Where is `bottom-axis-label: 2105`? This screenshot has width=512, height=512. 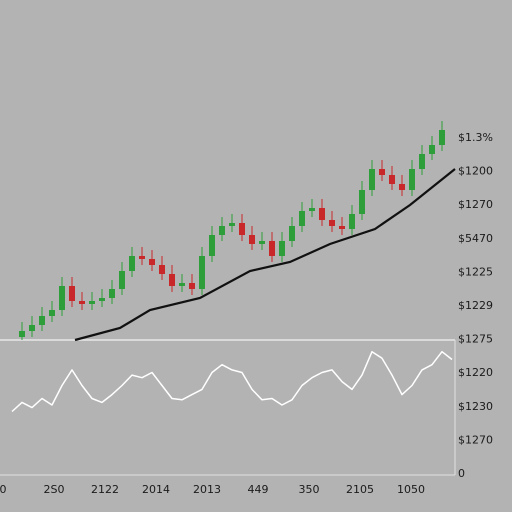
bottom-axis-label: 2105 is located at coordinates (360, 489).